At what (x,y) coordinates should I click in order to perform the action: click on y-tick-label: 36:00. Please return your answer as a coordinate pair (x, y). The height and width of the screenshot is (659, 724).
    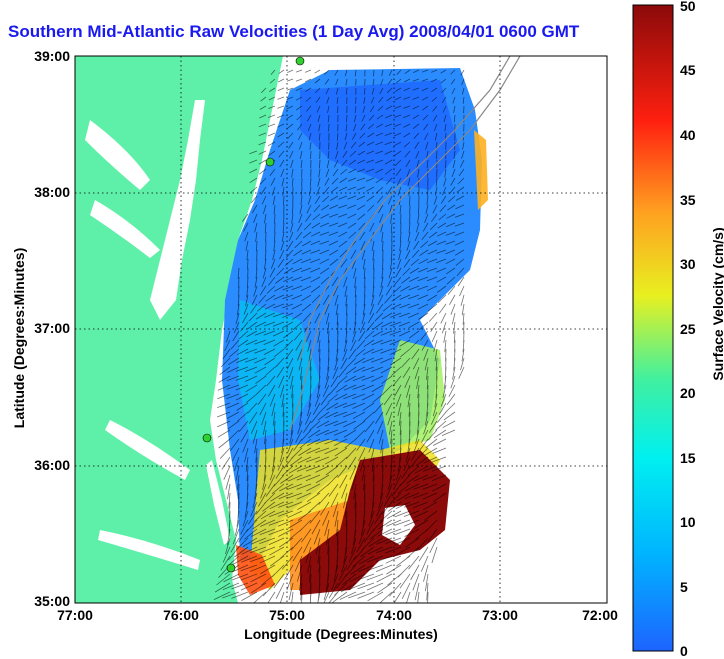
    Looking at the image, I should click on (52, 465).